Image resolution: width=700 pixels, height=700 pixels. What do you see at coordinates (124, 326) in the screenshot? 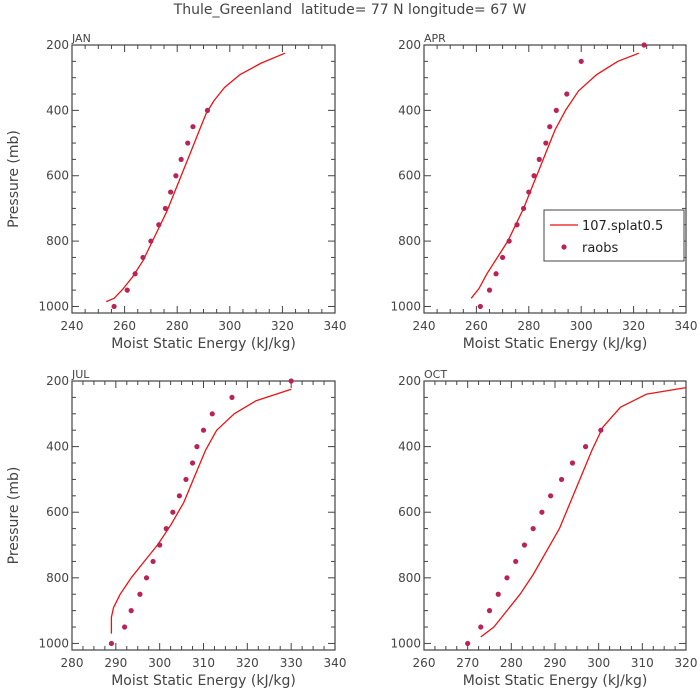
I see `x-tick-label: 260` at bounding box center [124, 326].